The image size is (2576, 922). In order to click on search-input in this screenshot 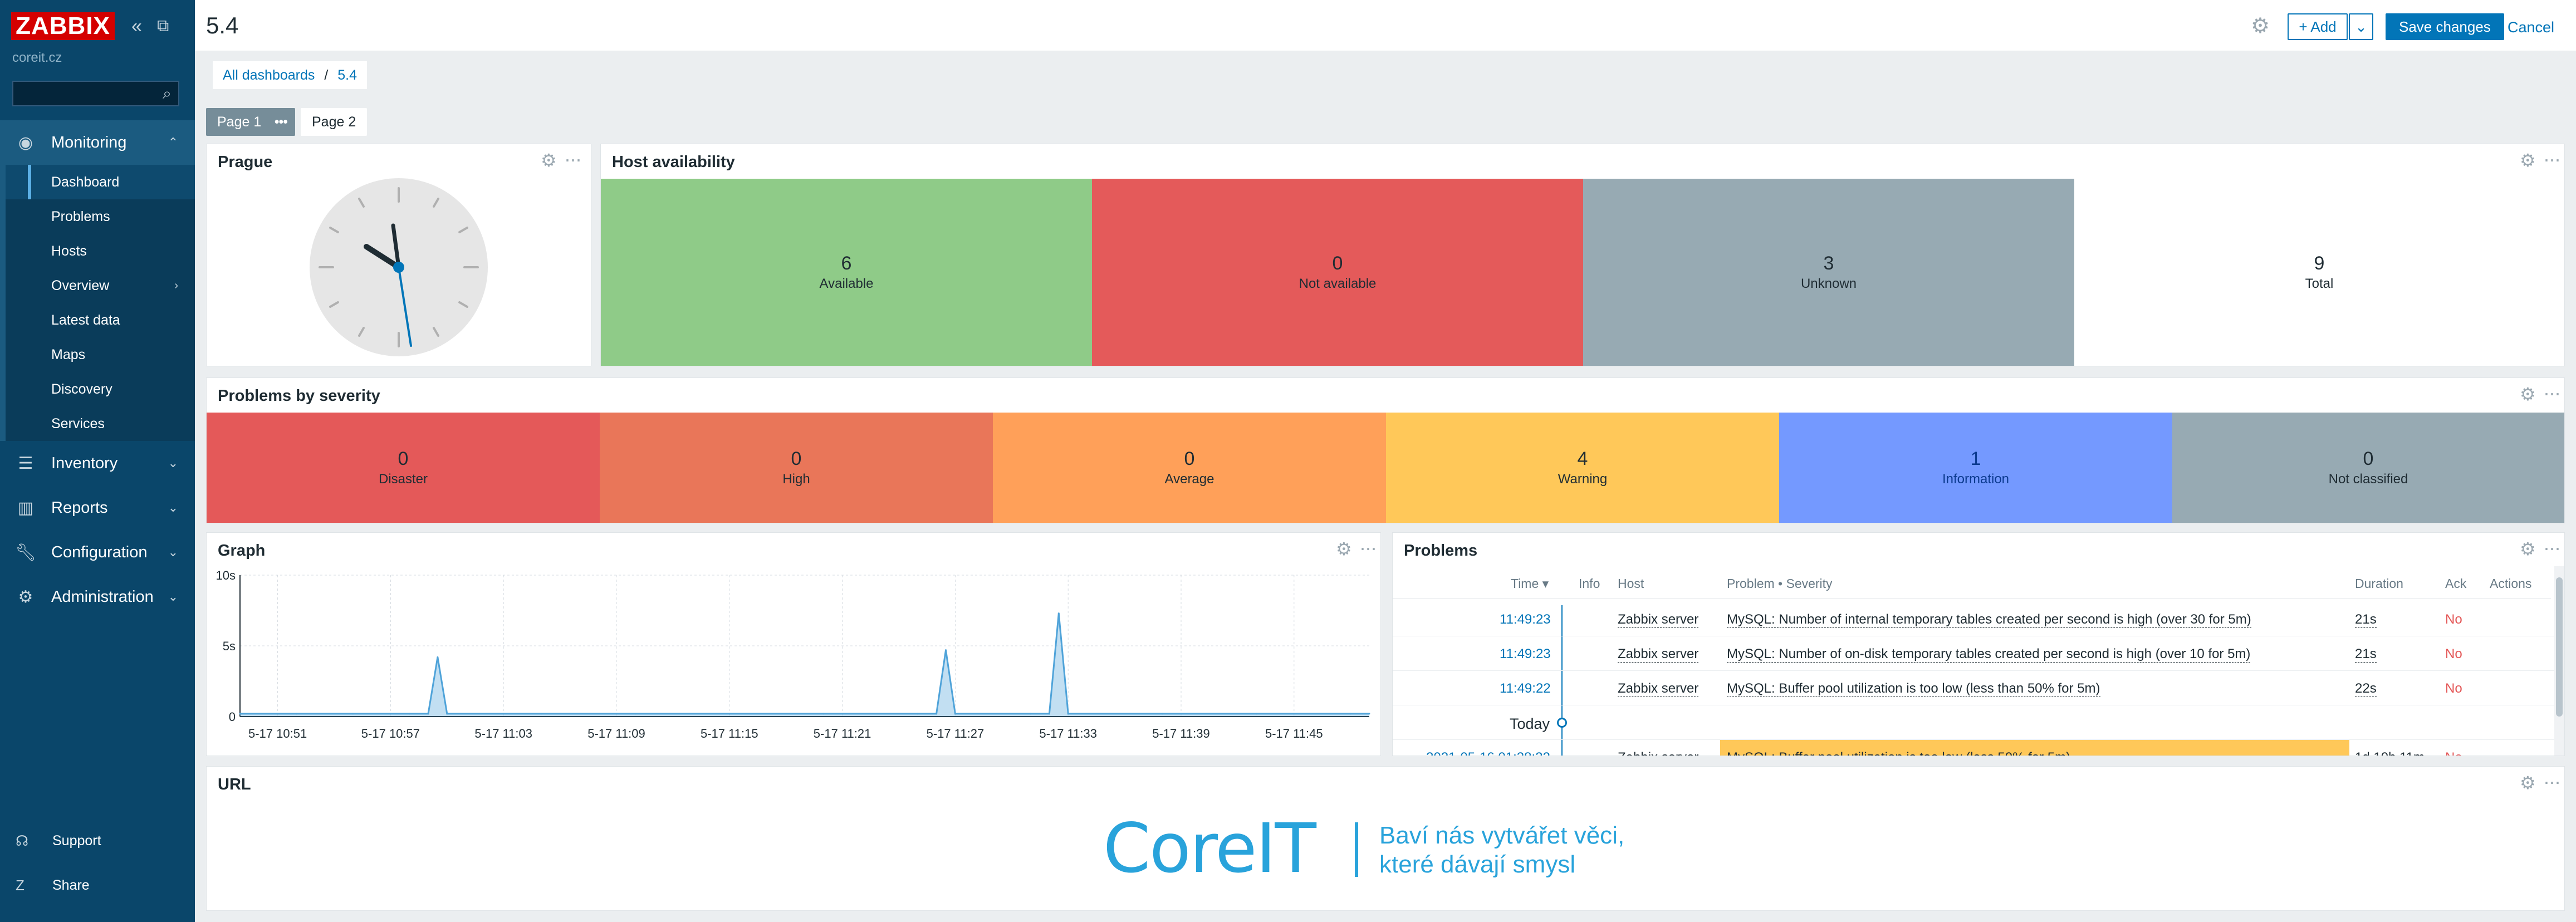, I will do `click(95, 94)`.